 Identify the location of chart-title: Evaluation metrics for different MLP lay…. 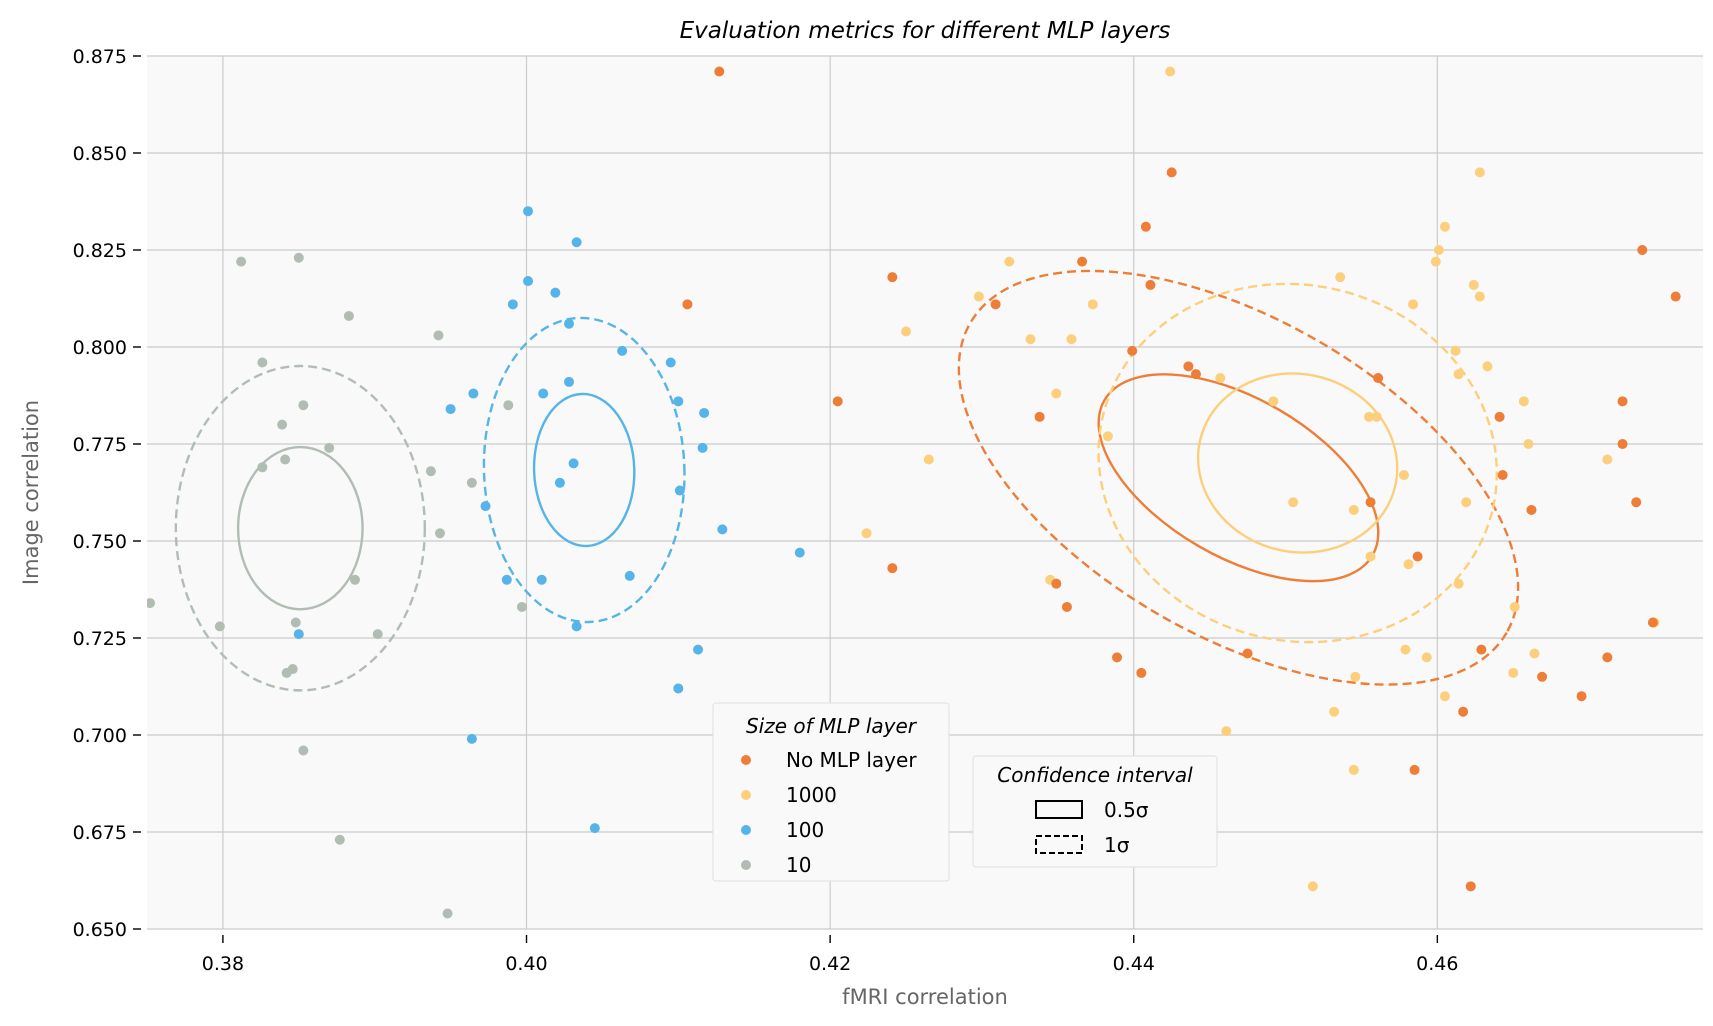
(925, 31).